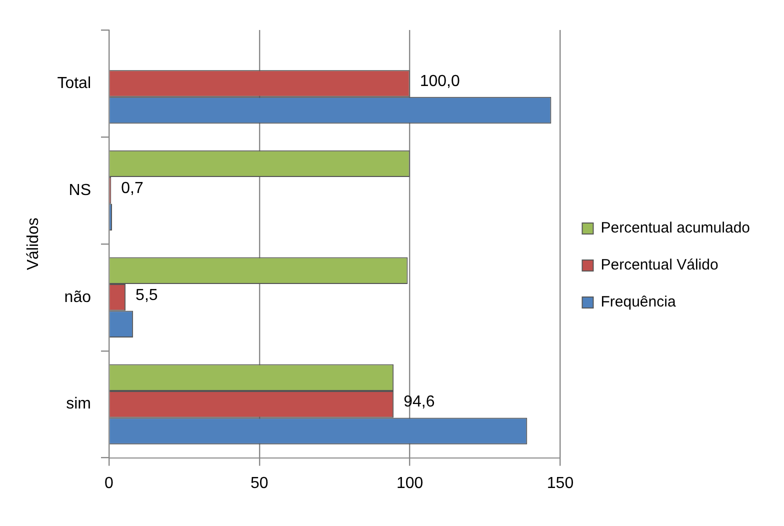  Describe the element at coordinates (132, 188) in the screenshot. I see `data-label: 0,7` at that location.